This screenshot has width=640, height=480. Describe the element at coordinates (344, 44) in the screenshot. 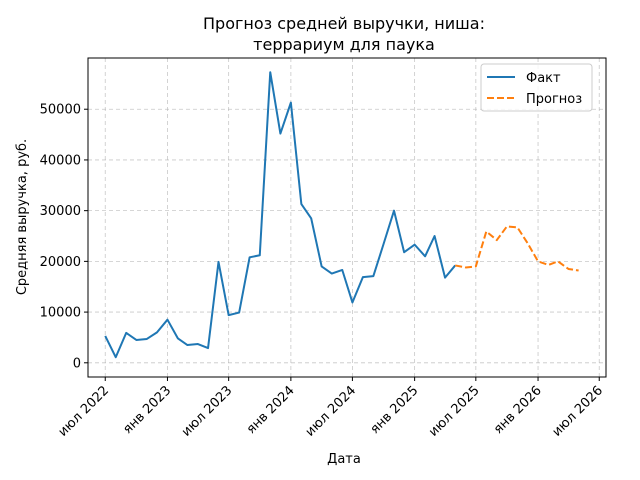

I see `chart-title-line-2: террариум для паука` at that location.